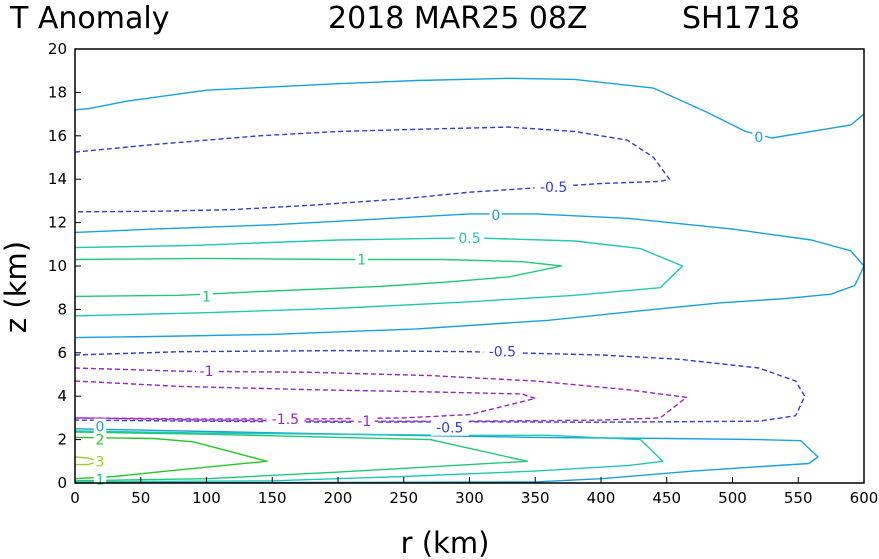 The width and height of the screenshot is (879, 559). I want to click on x-tick-label-9: 450, so click(666, 498).